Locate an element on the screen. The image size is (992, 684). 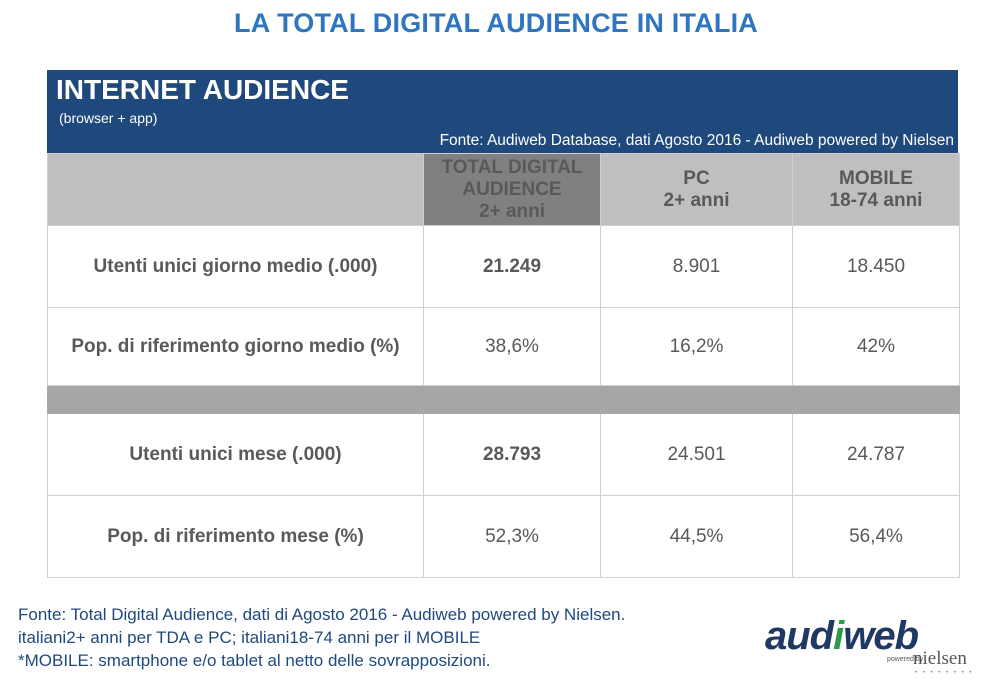
cell-mobile: 42% is located at coordinates (876, 346).